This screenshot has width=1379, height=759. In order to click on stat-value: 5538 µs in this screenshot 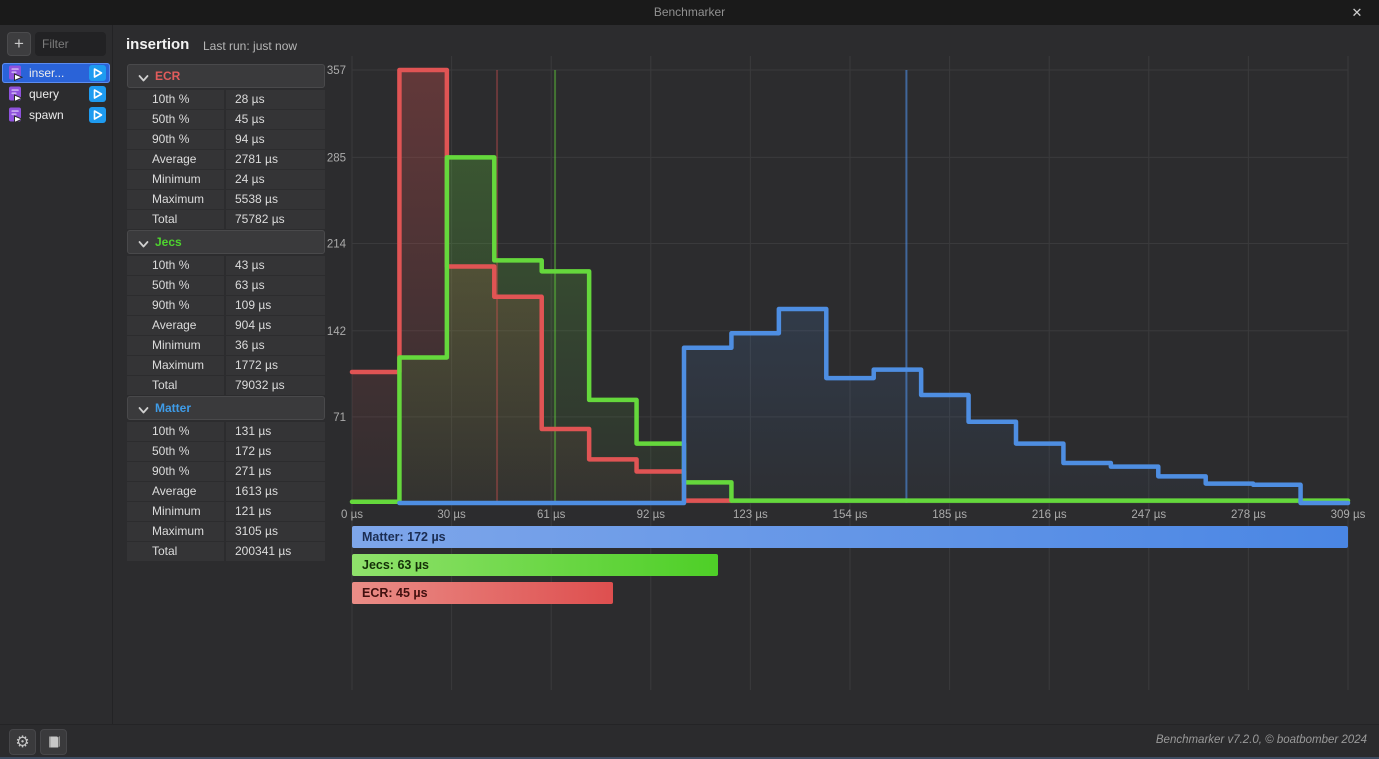, I will do `click(275, 199)`.